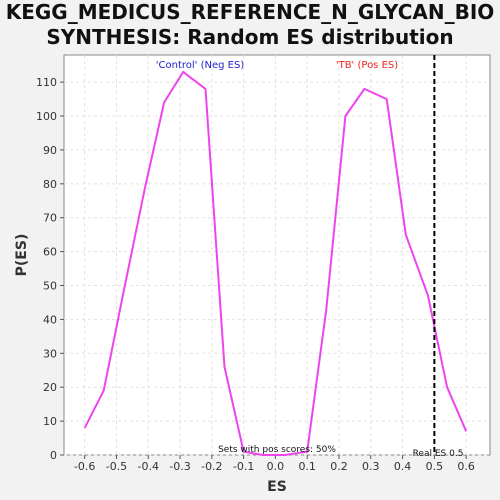 The image size is (500, 500). I want to click on neg-es-label: 'Control' (Neg ES), so click(200, 65).